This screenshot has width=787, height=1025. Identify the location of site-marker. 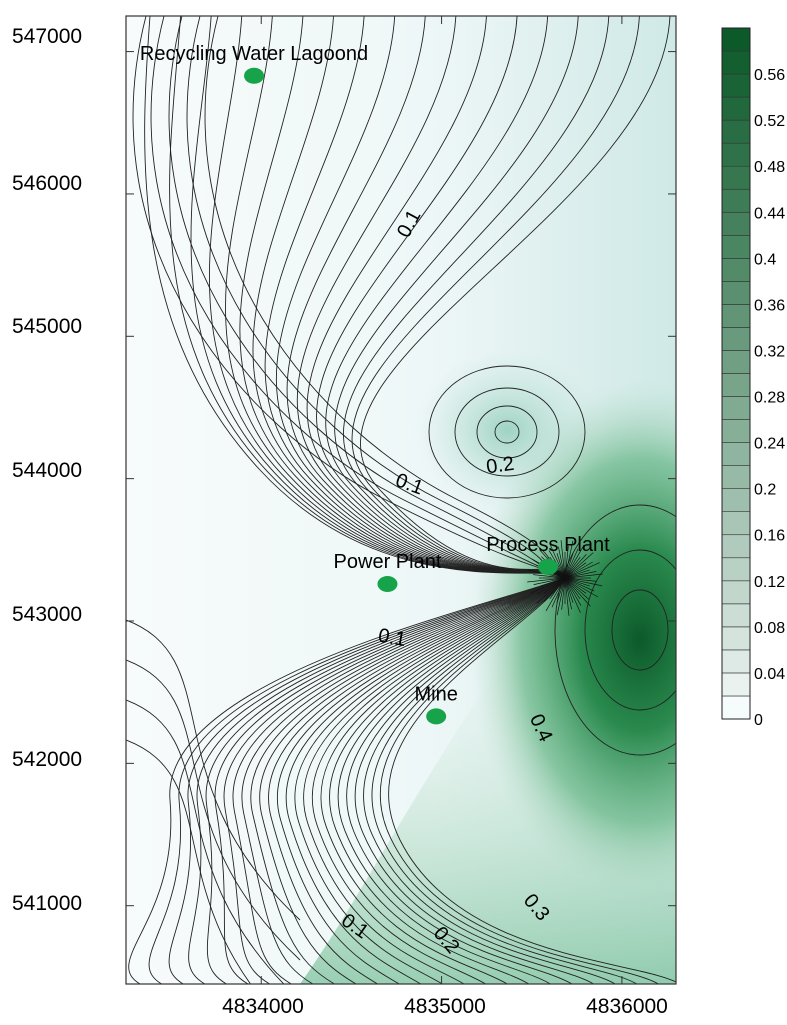
(387, 583).